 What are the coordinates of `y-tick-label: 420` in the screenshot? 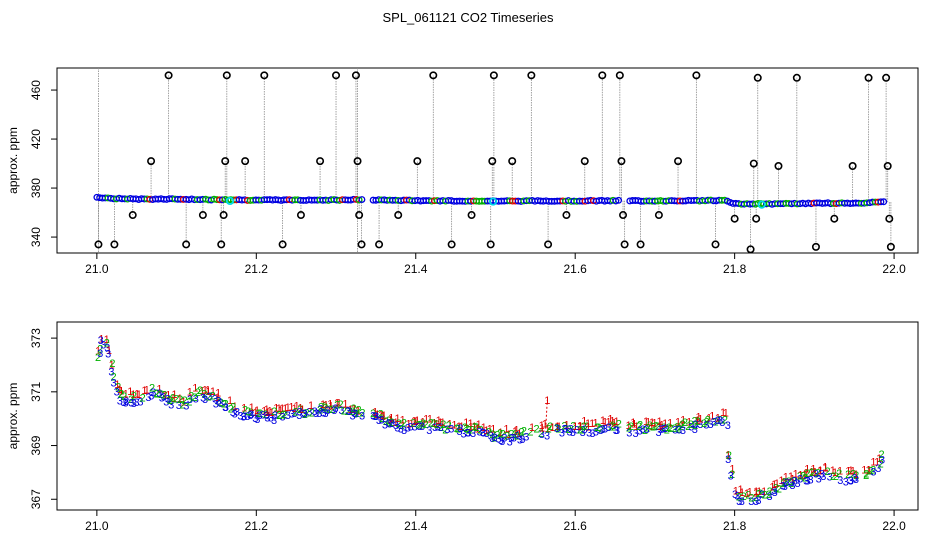 It's located at (36, 139).